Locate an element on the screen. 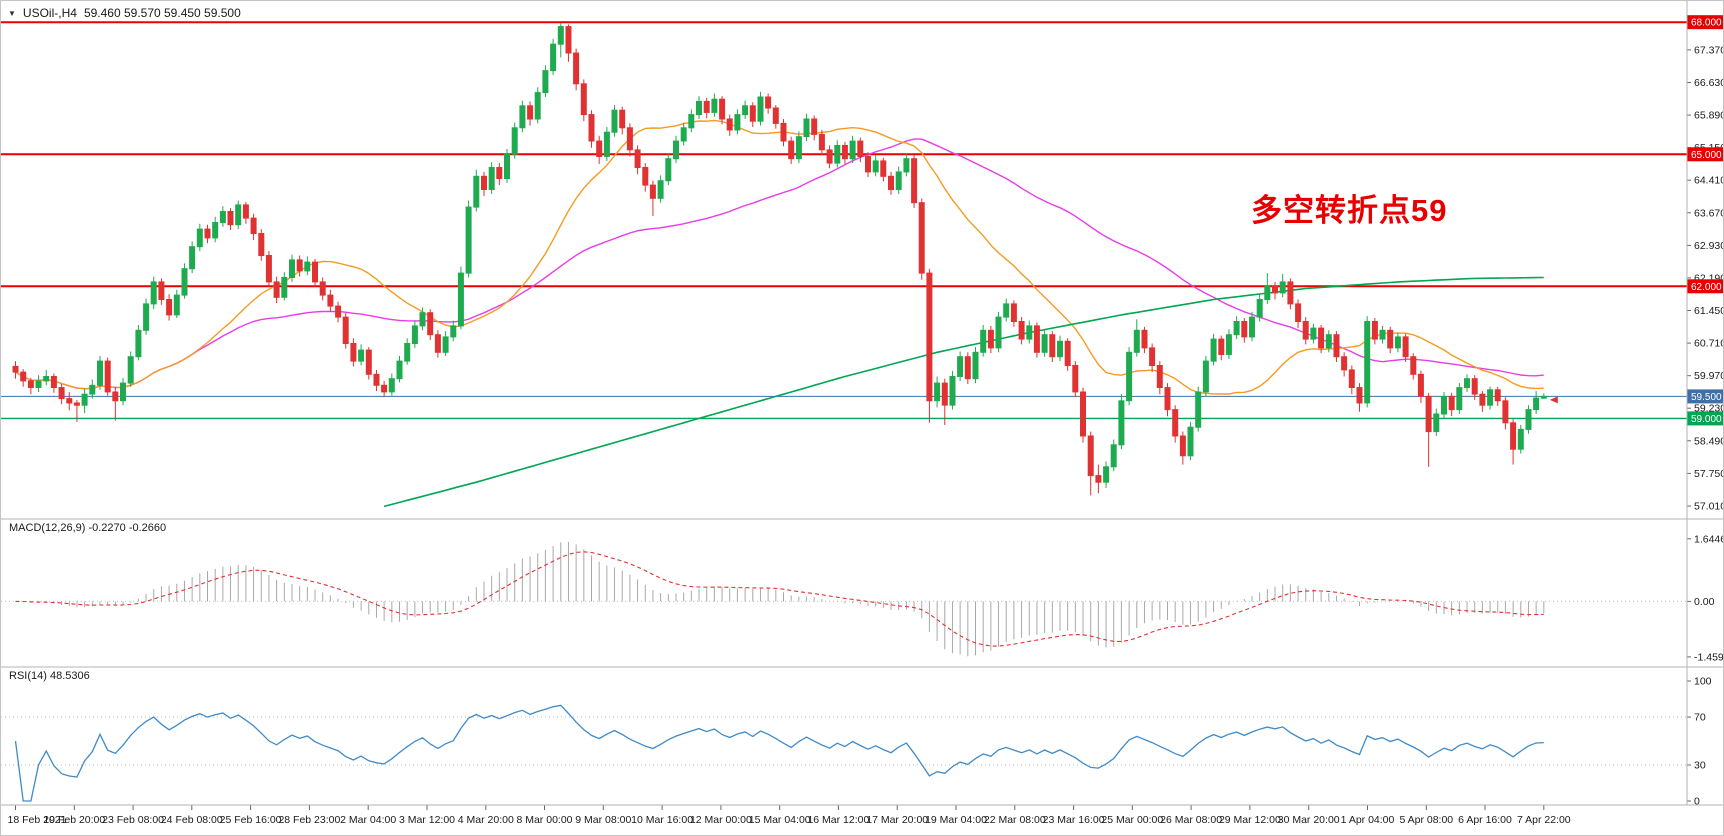 Image resolution: width=1724 pixels, height=836 pixels. time-axis-label: 15 Mar 04:00 is located at coordinates (780, 820).